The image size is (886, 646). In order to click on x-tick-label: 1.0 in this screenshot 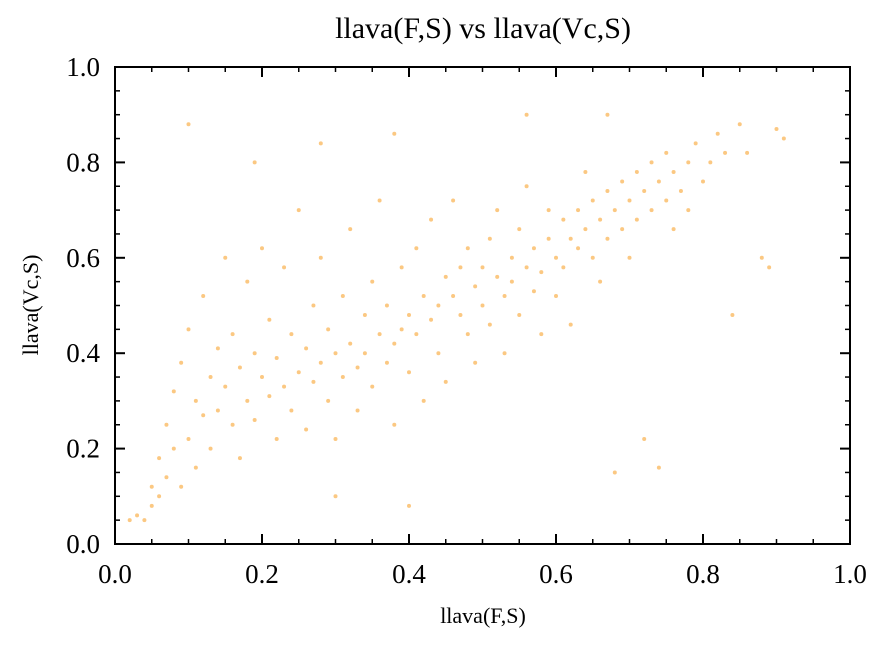, I will do `click(850, 574)`.